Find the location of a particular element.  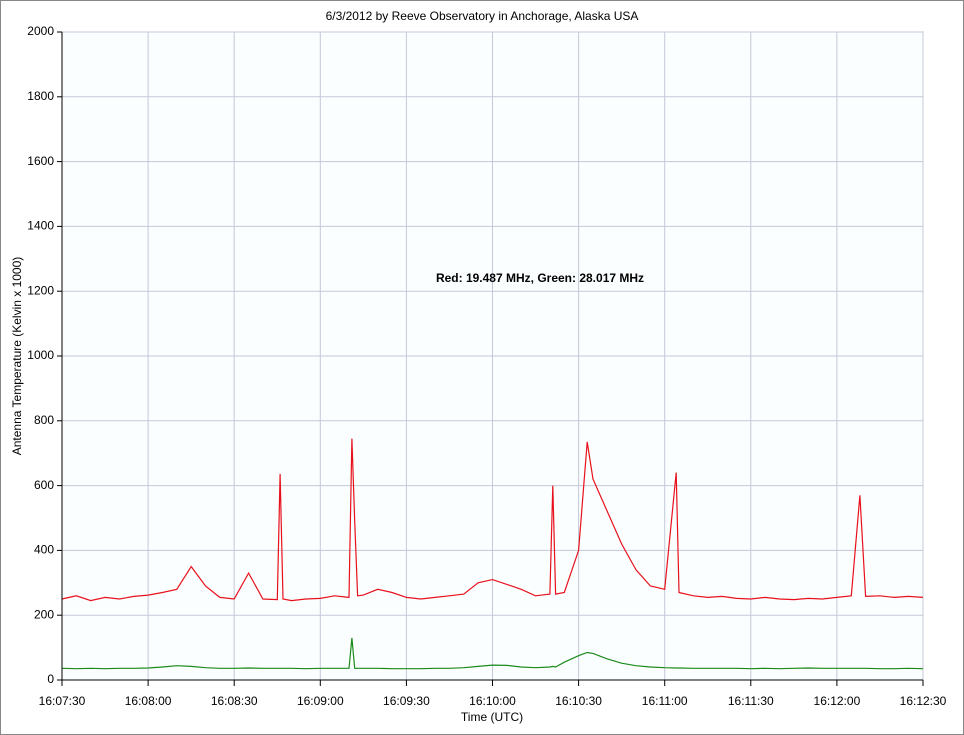

y-tick-label: 1400 is located at coordinates (40, 226).